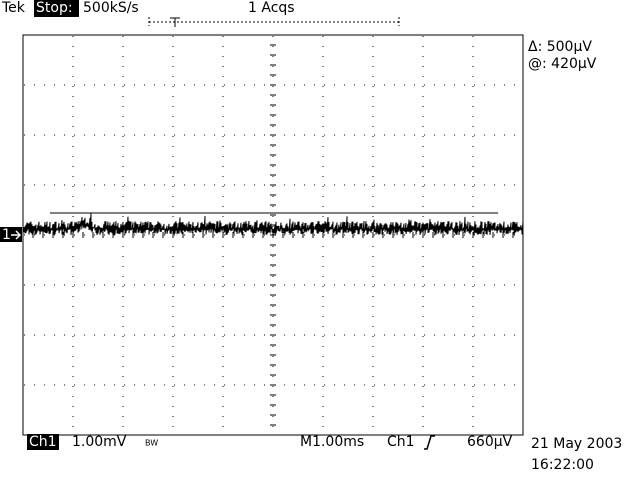 The width and height of the screenshot is (640, 480). What do you see at coordinates (271, 8) in the screenshot?
I see `acquisitions: 1 Acqs` at bounding box center [271, 8].